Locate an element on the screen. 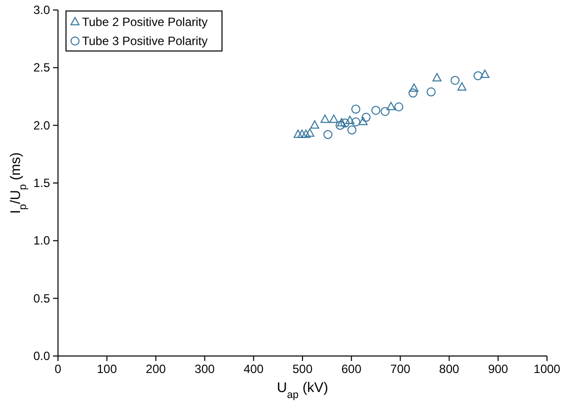 The height and width of the screenshot is (402, 563). x-tick-label: 900 is located at coordinates (498, 369).